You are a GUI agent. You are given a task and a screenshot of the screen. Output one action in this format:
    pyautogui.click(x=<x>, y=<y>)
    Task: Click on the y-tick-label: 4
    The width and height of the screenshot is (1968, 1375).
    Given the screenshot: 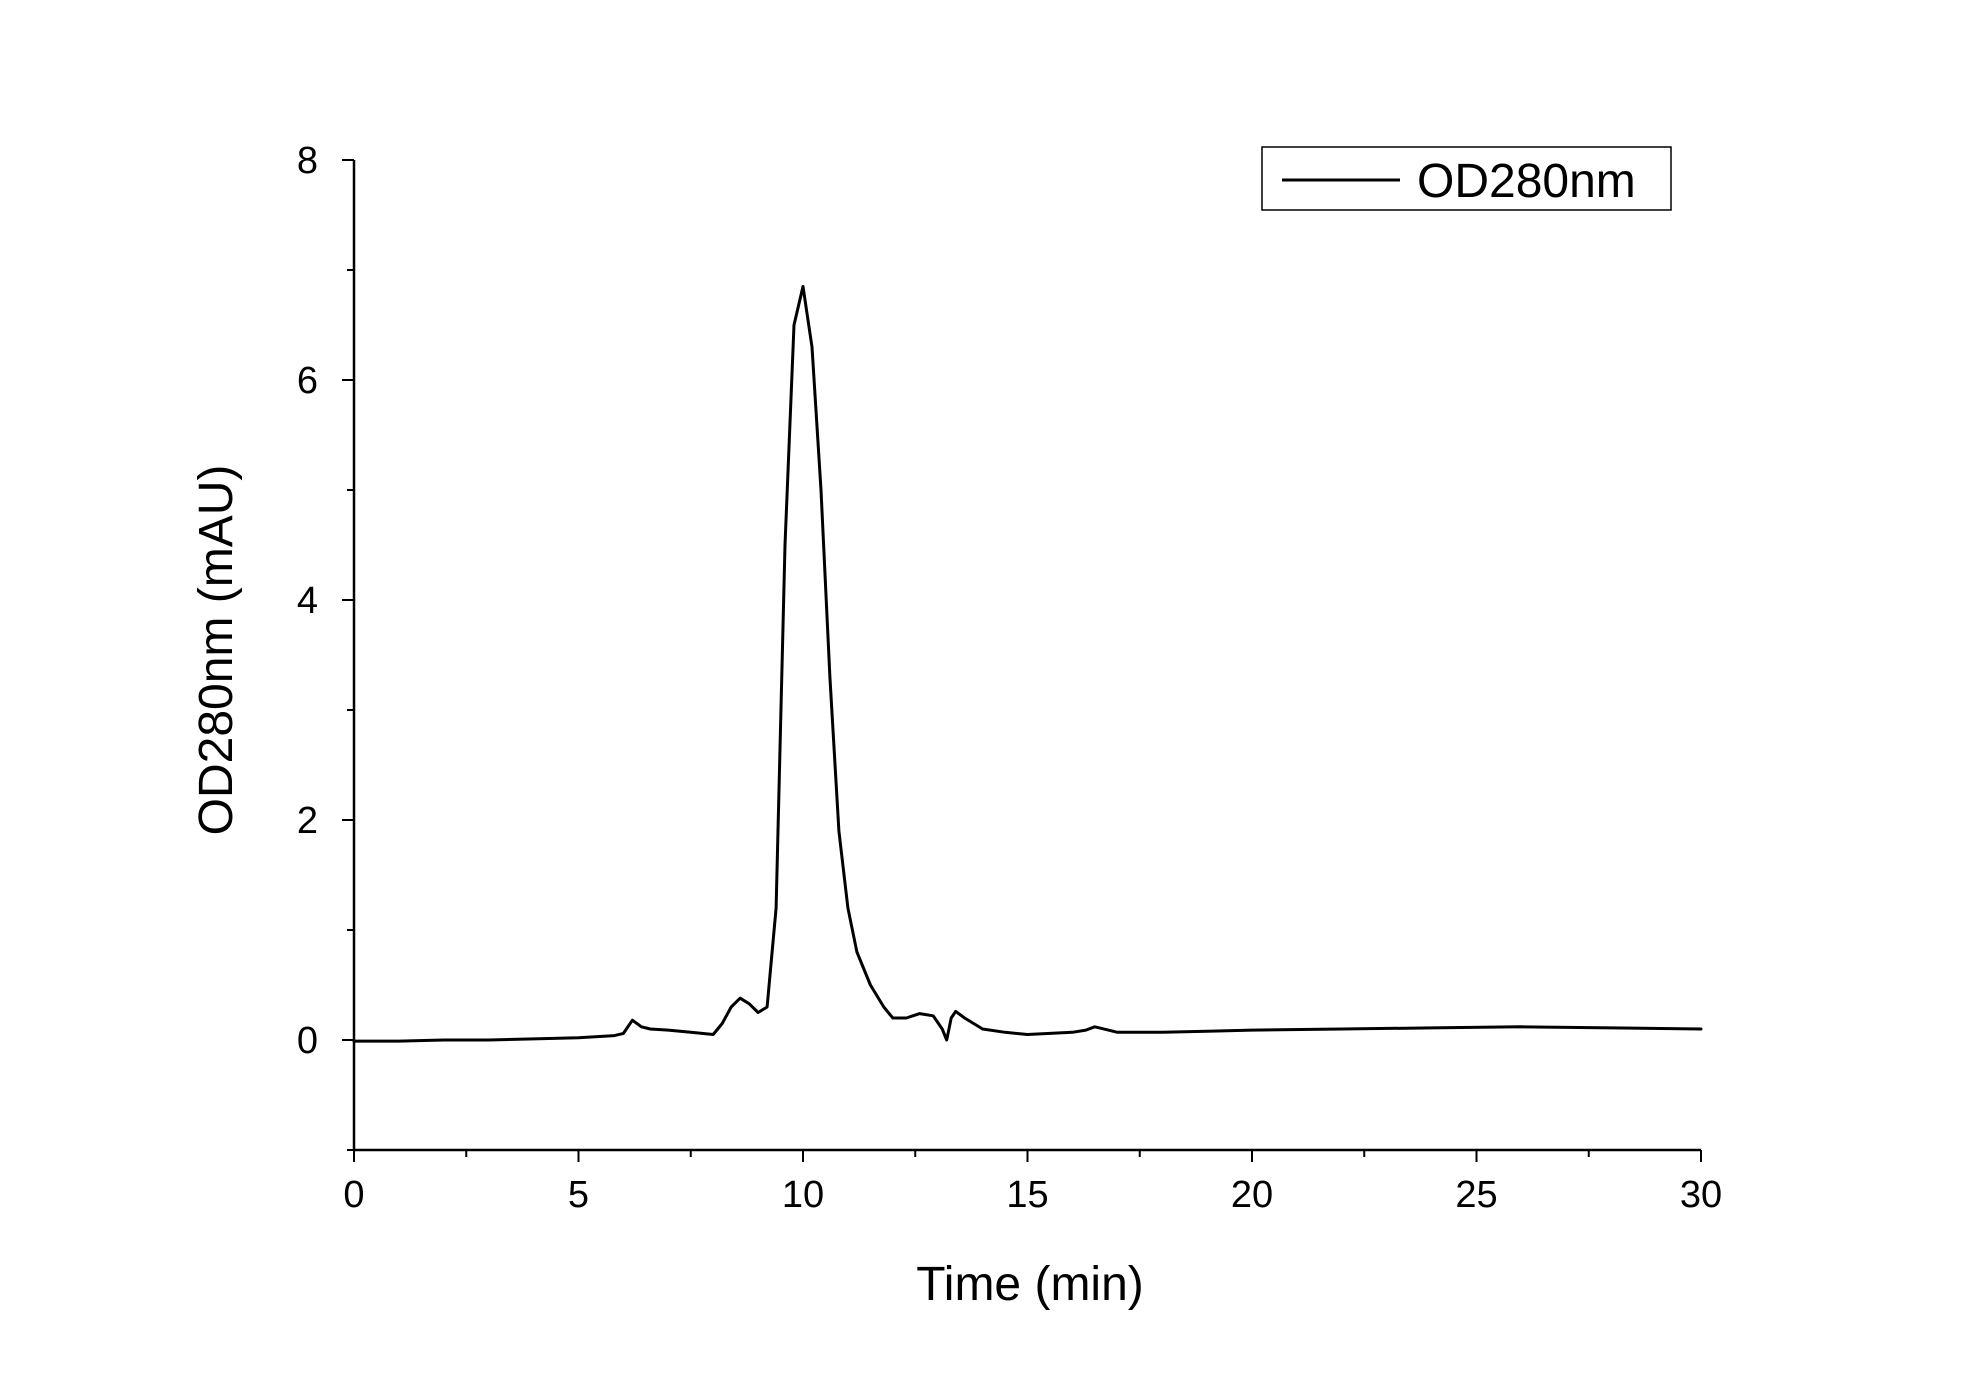 What is the action you would take?
    pyautogui.click(x=307, y=601)
    